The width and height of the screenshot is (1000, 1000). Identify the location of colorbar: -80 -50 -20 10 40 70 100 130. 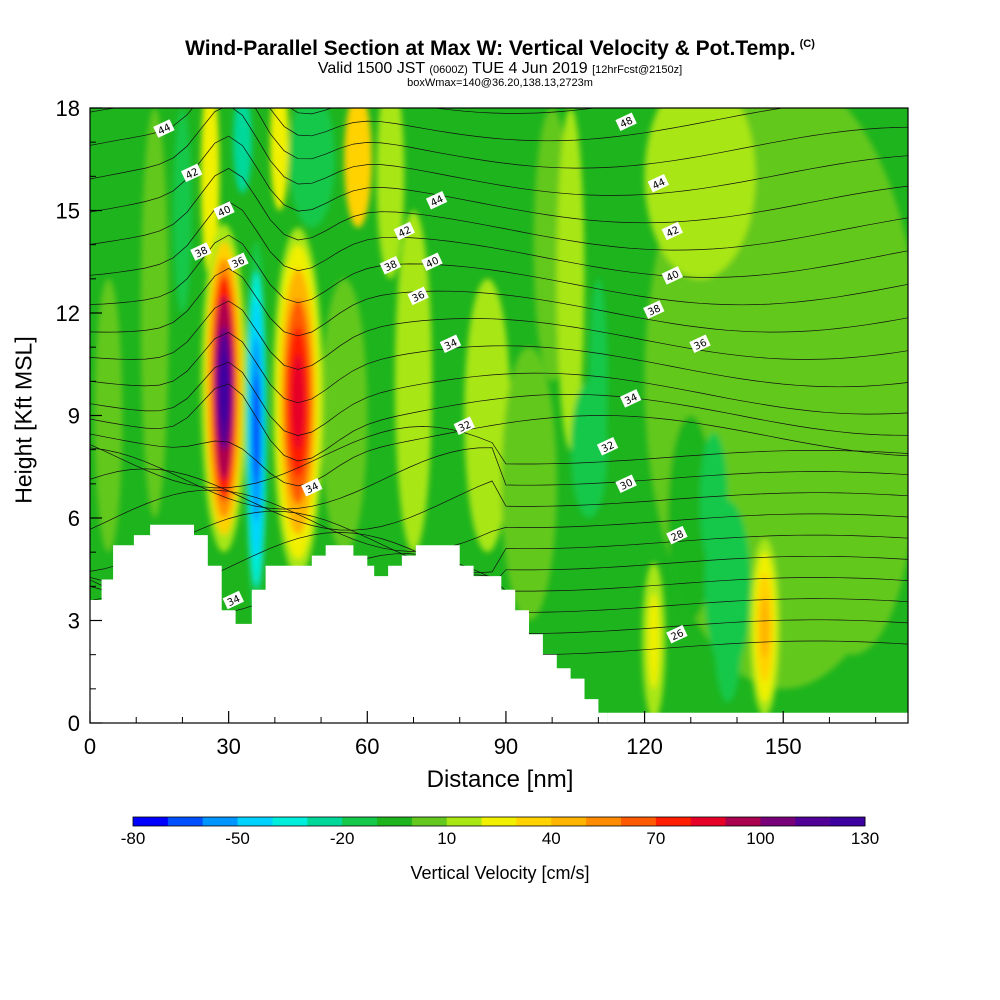
(500, 832).